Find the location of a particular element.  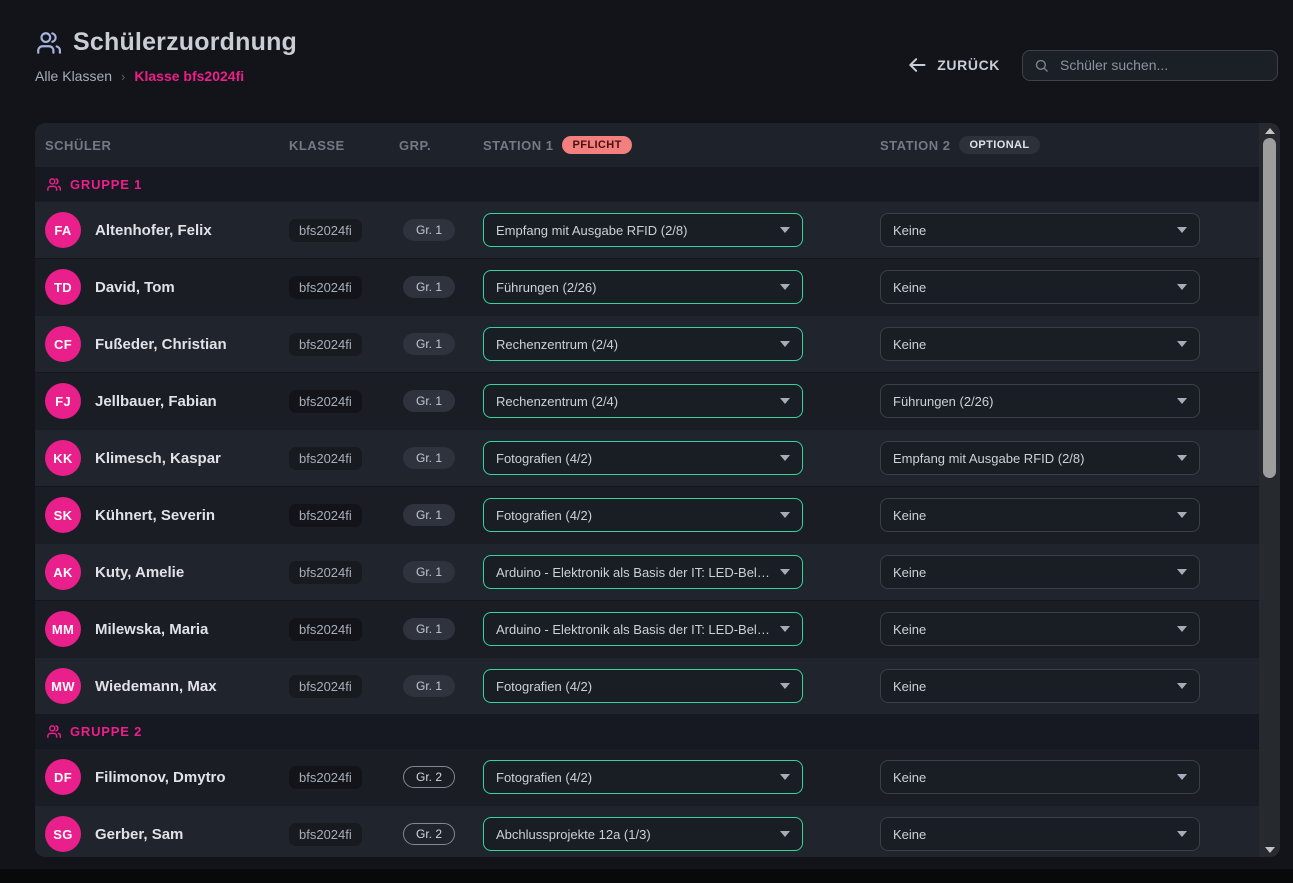

station1-value: Empfang mit Ausgabe RFID (2/8) is located at coordinates (592, 230).